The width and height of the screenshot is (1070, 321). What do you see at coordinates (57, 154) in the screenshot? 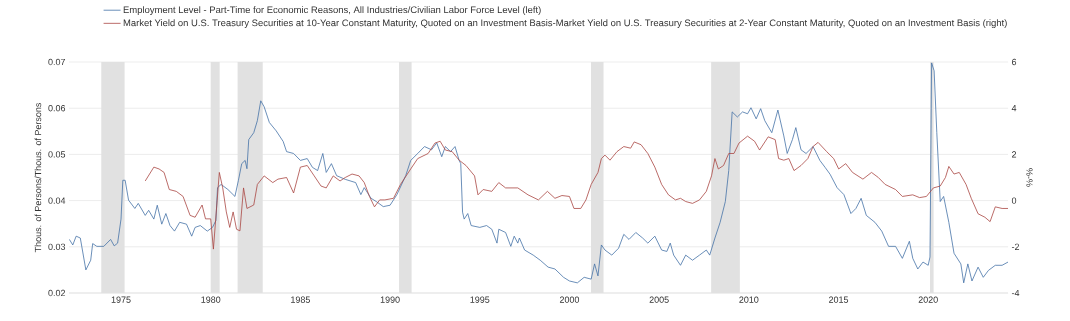
I see `y-tick-label: 0.05` at bounding box center [57, 154].